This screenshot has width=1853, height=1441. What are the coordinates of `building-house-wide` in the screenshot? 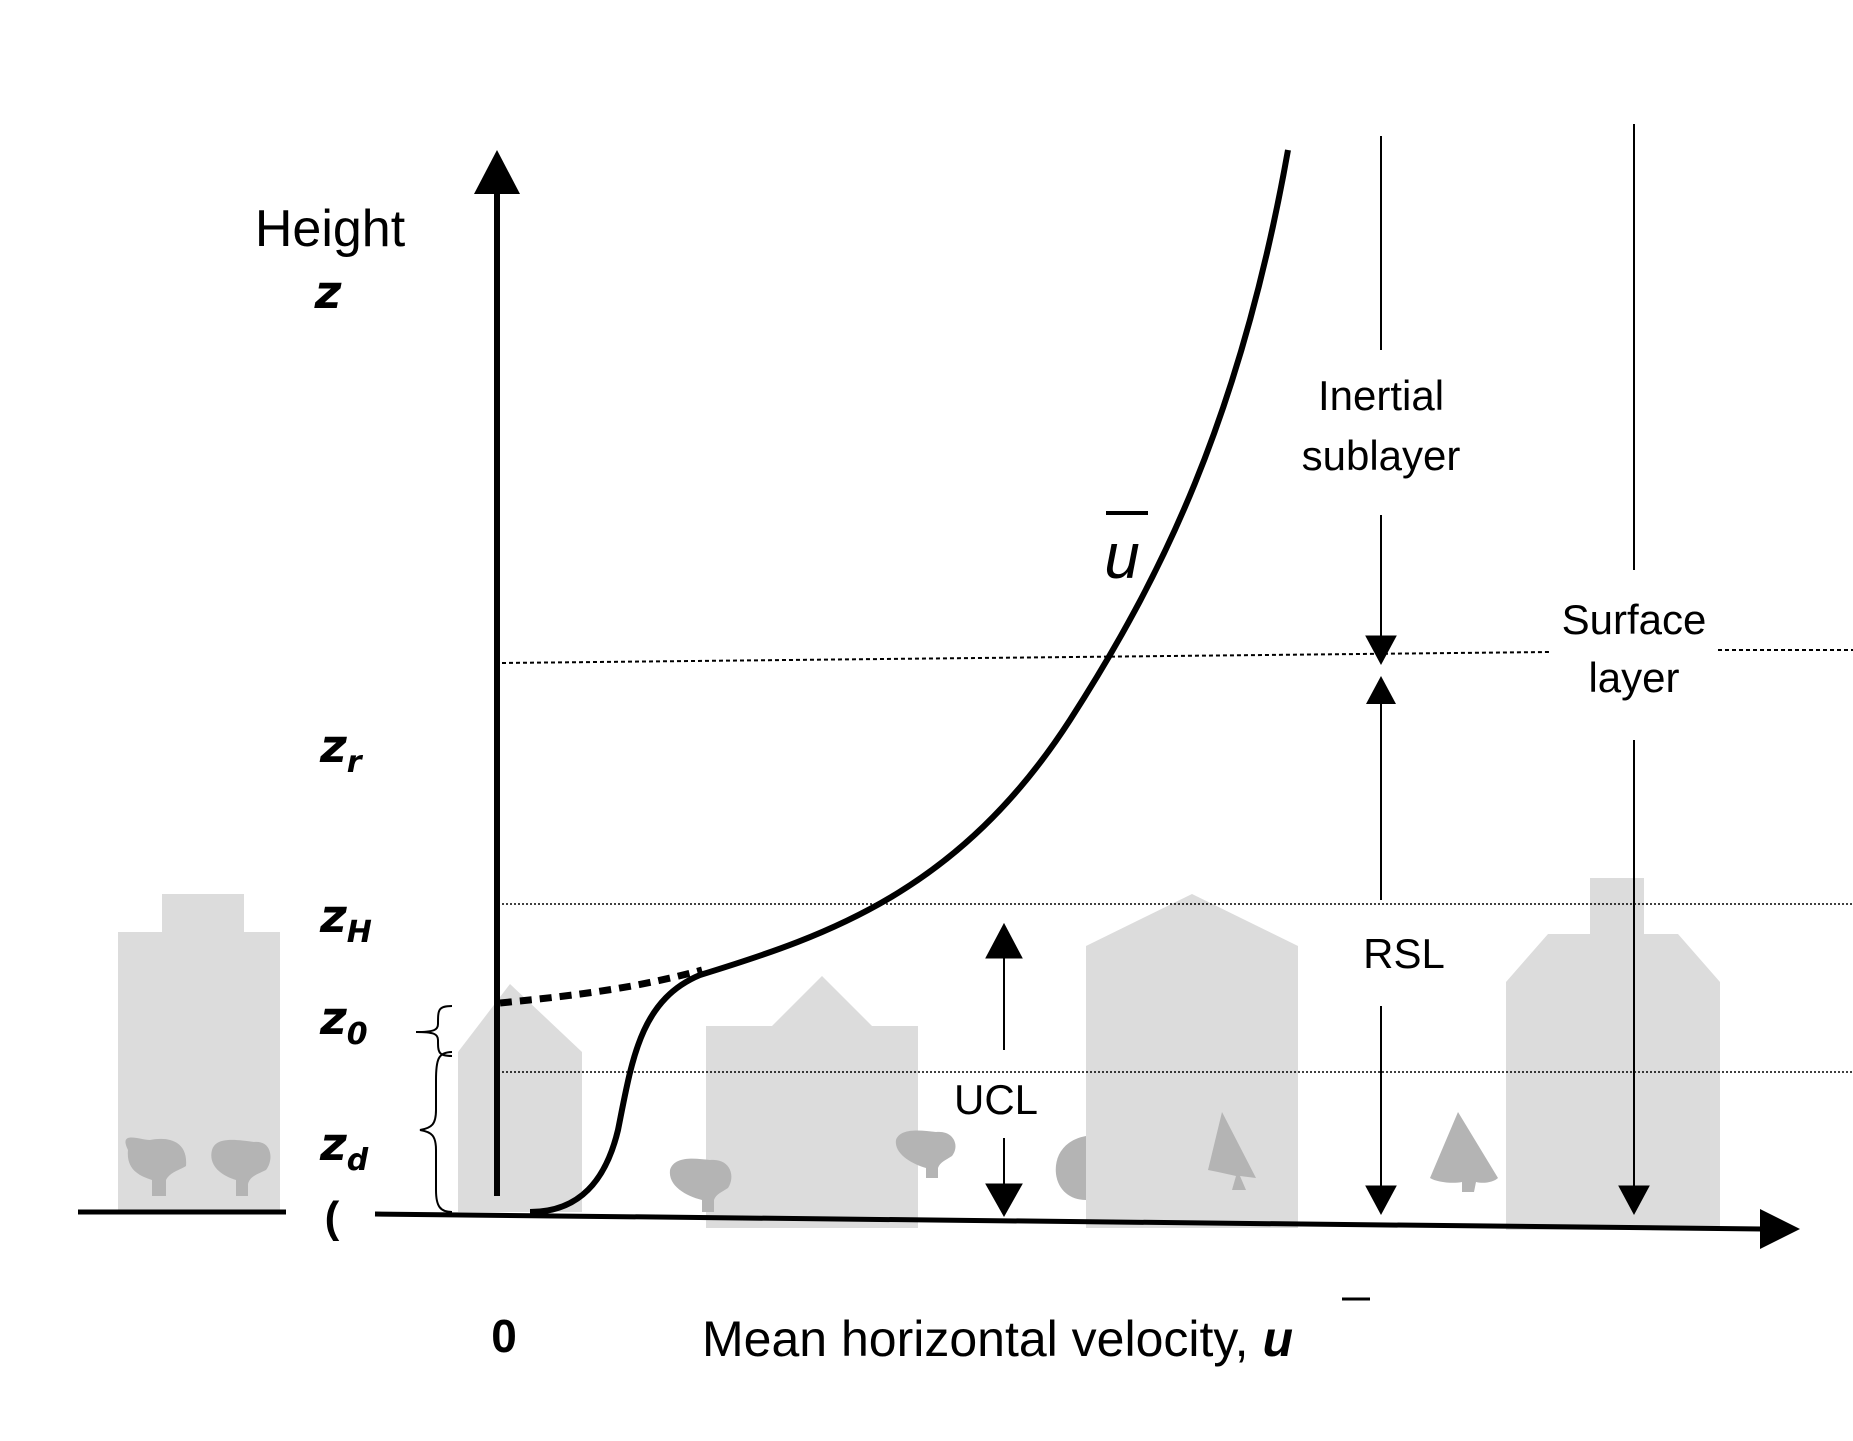 It's located at (812, 1102).